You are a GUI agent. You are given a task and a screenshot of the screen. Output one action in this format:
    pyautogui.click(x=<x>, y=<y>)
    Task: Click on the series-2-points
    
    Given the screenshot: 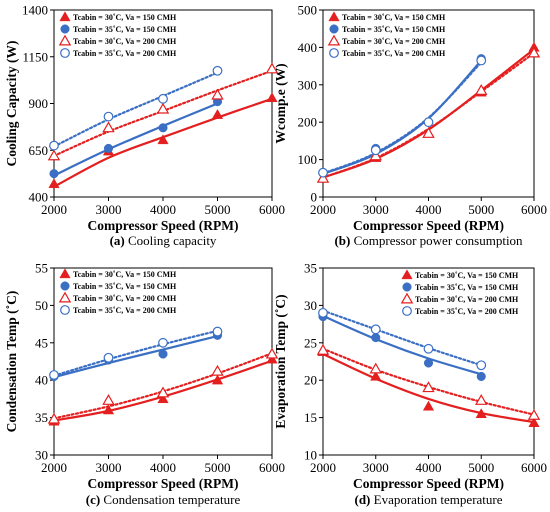 What is the action you would take?
    pyautogui.click(x=402, y=116)
    